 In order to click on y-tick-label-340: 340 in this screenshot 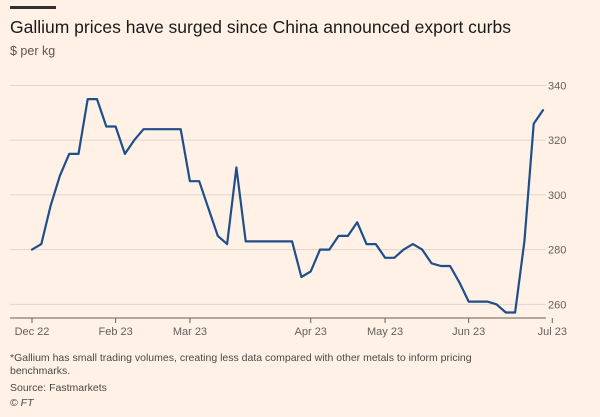, I will do `click(557, 86)`.